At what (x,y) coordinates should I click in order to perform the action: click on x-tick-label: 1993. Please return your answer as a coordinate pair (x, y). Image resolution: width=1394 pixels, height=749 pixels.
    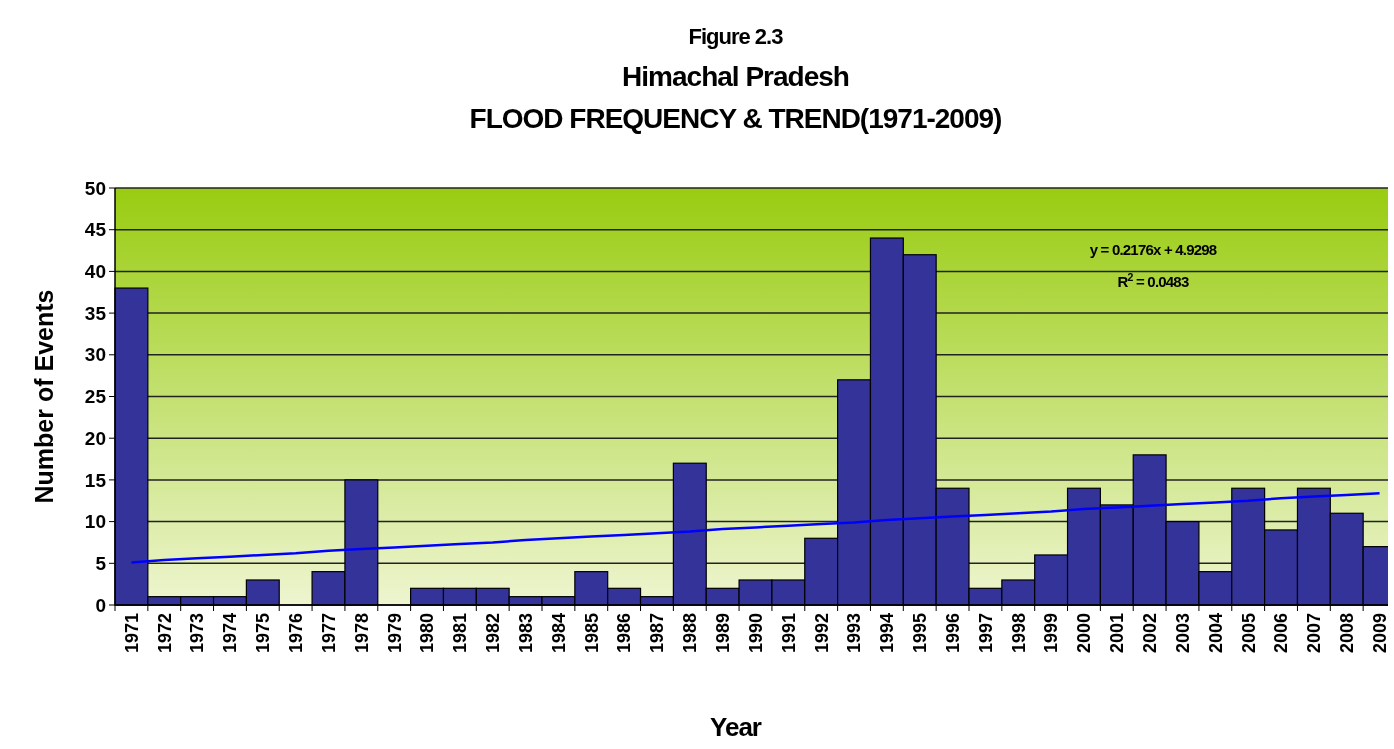
    Looking at the image, I should click on (854, 633).